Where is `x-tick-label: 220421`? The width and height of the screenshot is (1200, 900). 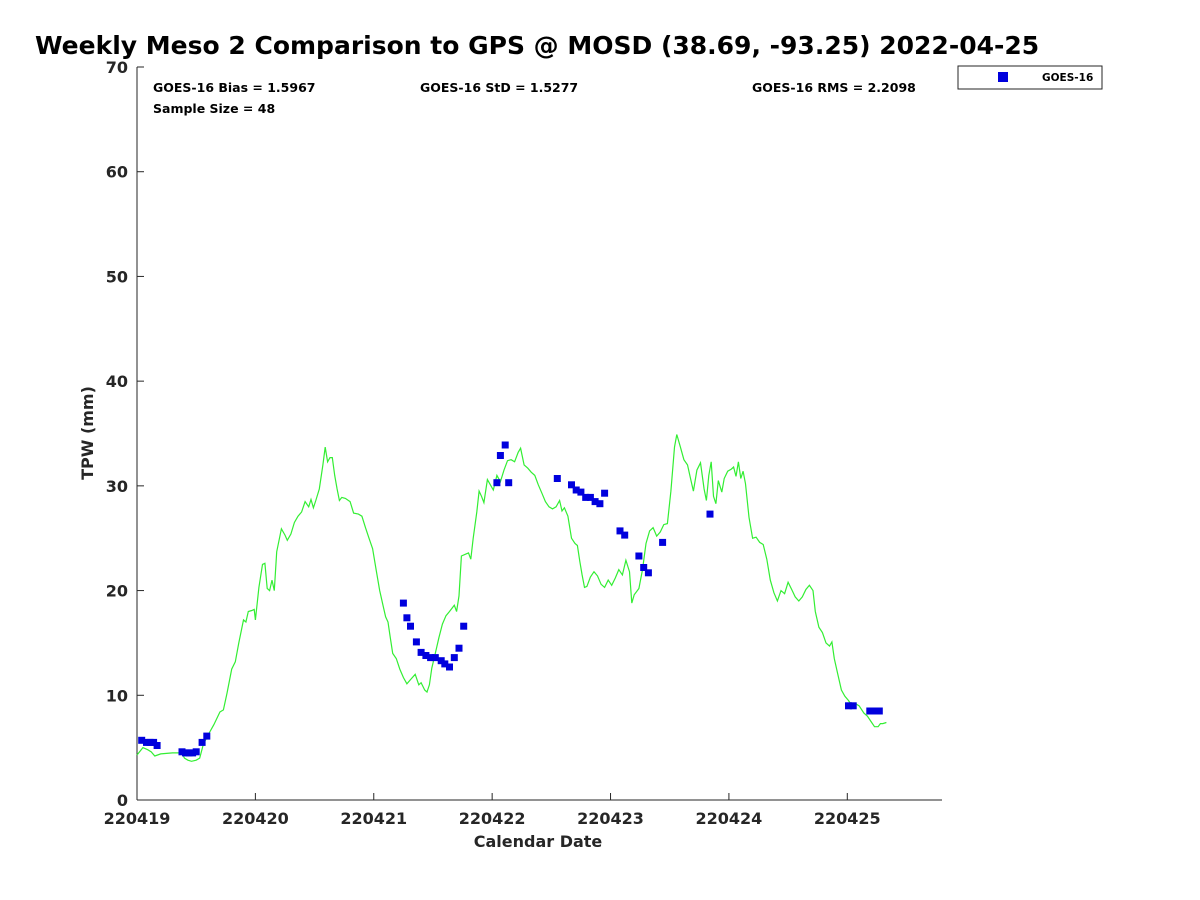
x-tick-label: 220421 is located at coordinates (373, 818).